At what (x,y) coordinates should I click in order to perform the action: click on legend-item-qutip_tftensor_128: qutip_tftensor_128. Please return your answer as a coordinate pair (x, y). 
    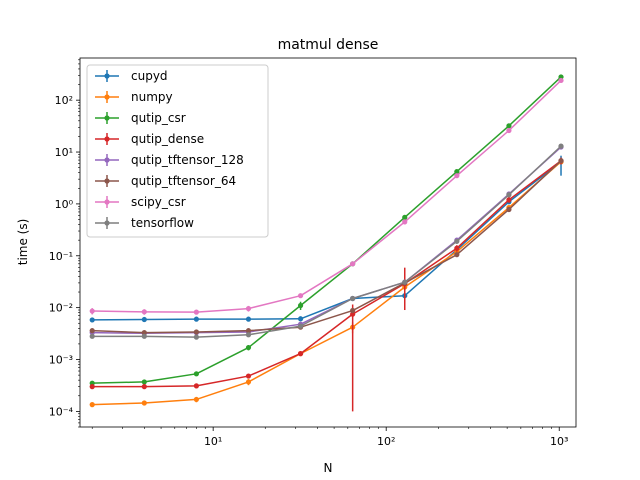
    Looking at the image, I should click on (169, 160).